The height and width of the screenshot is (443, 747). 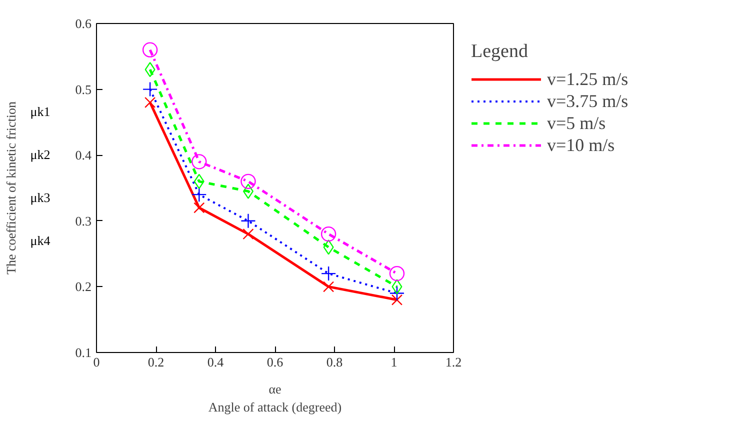 I want to click on y-tick-label: 0.3, so click(x=83, y=220).